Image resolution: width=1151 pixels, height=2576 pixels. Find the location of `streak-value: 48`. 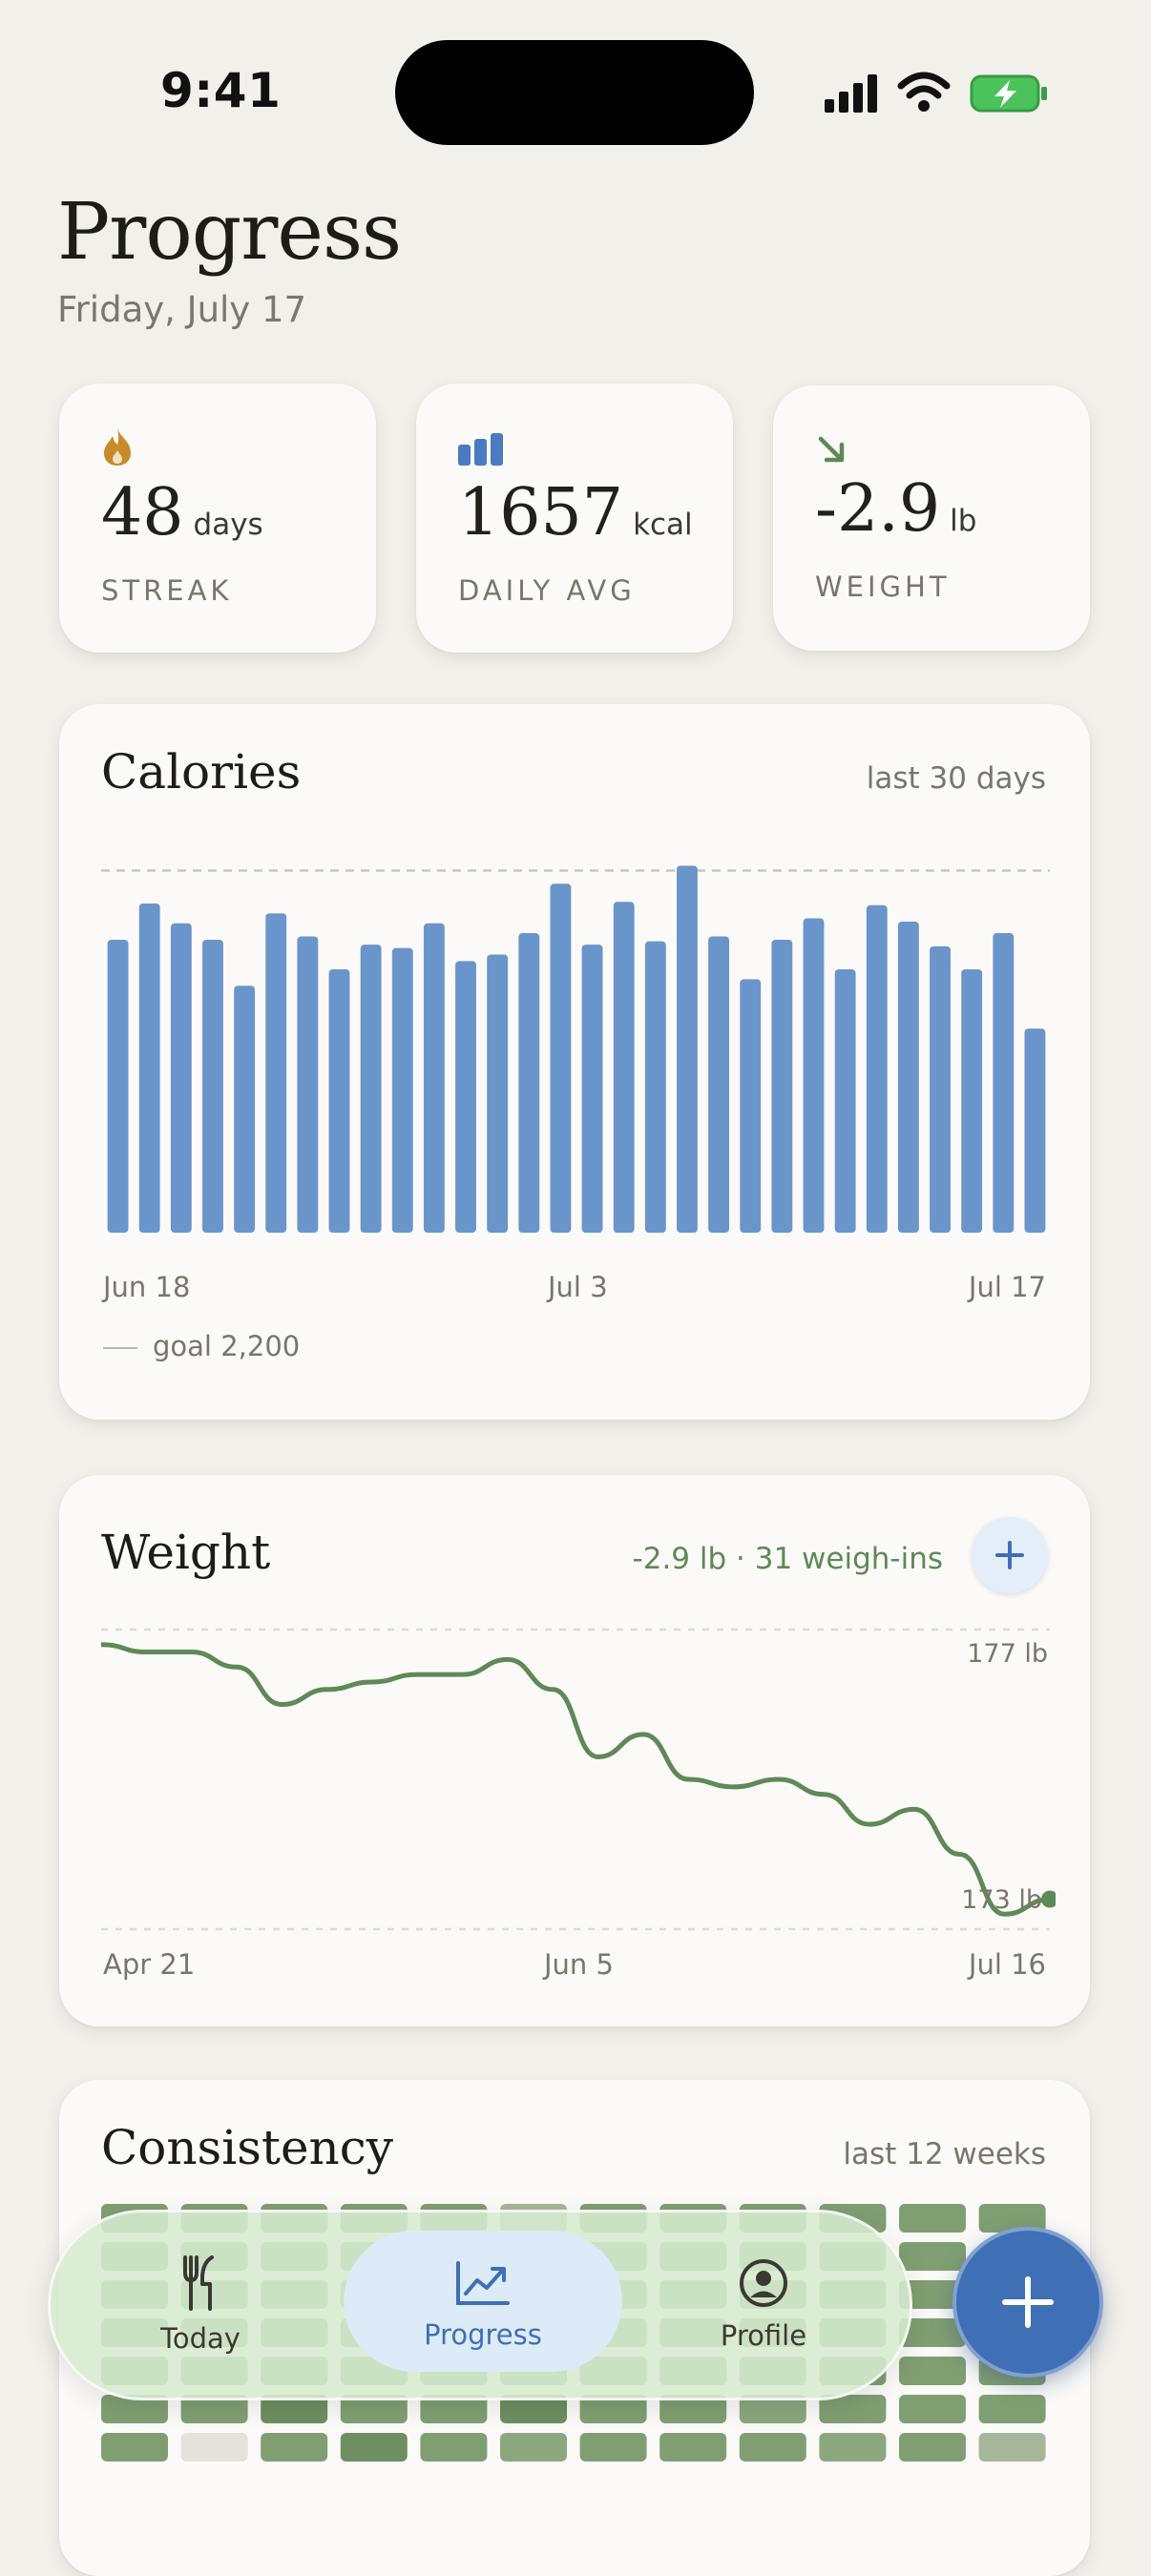

streak-value: 48 is located at coordinates (142, 513).